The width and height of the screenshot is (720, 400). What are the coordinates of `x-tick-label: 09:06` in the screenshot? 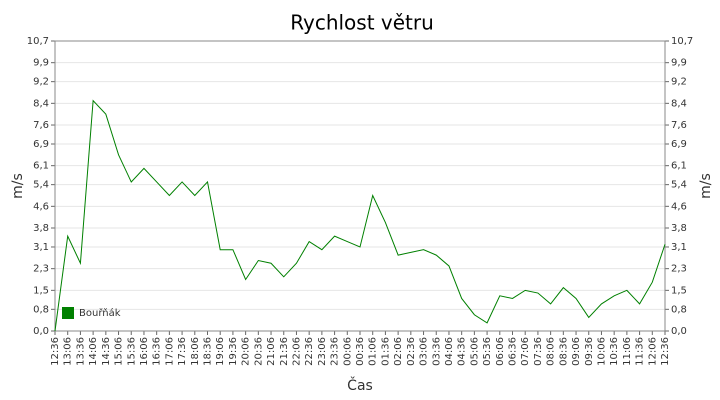 It's located at (576, 351).